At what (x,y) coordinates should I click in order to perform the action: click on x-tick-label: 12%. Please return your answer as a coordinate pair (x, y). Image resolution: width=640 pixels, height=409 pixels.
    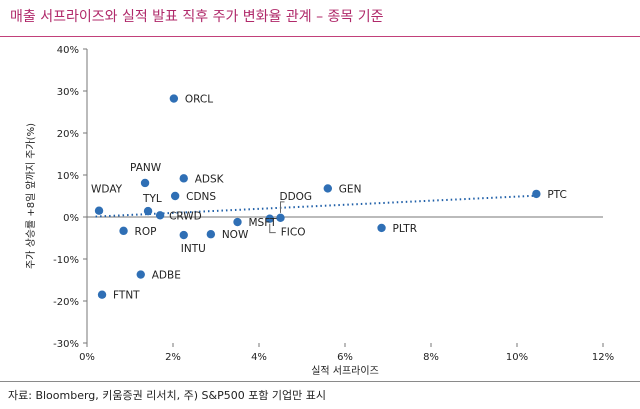
    Looking at the image, I should click on (603, 357).